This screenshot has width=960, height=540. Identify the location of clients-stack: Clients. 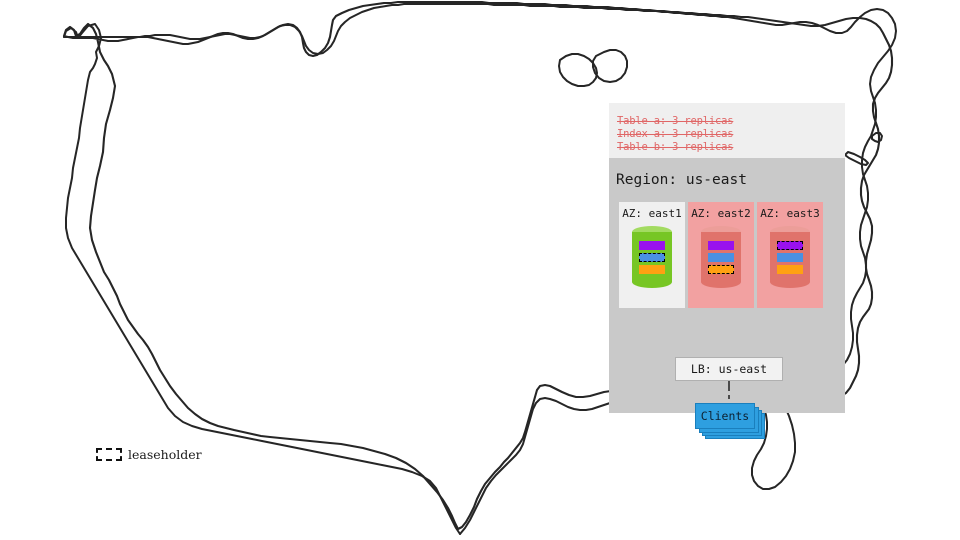
(730, 421).